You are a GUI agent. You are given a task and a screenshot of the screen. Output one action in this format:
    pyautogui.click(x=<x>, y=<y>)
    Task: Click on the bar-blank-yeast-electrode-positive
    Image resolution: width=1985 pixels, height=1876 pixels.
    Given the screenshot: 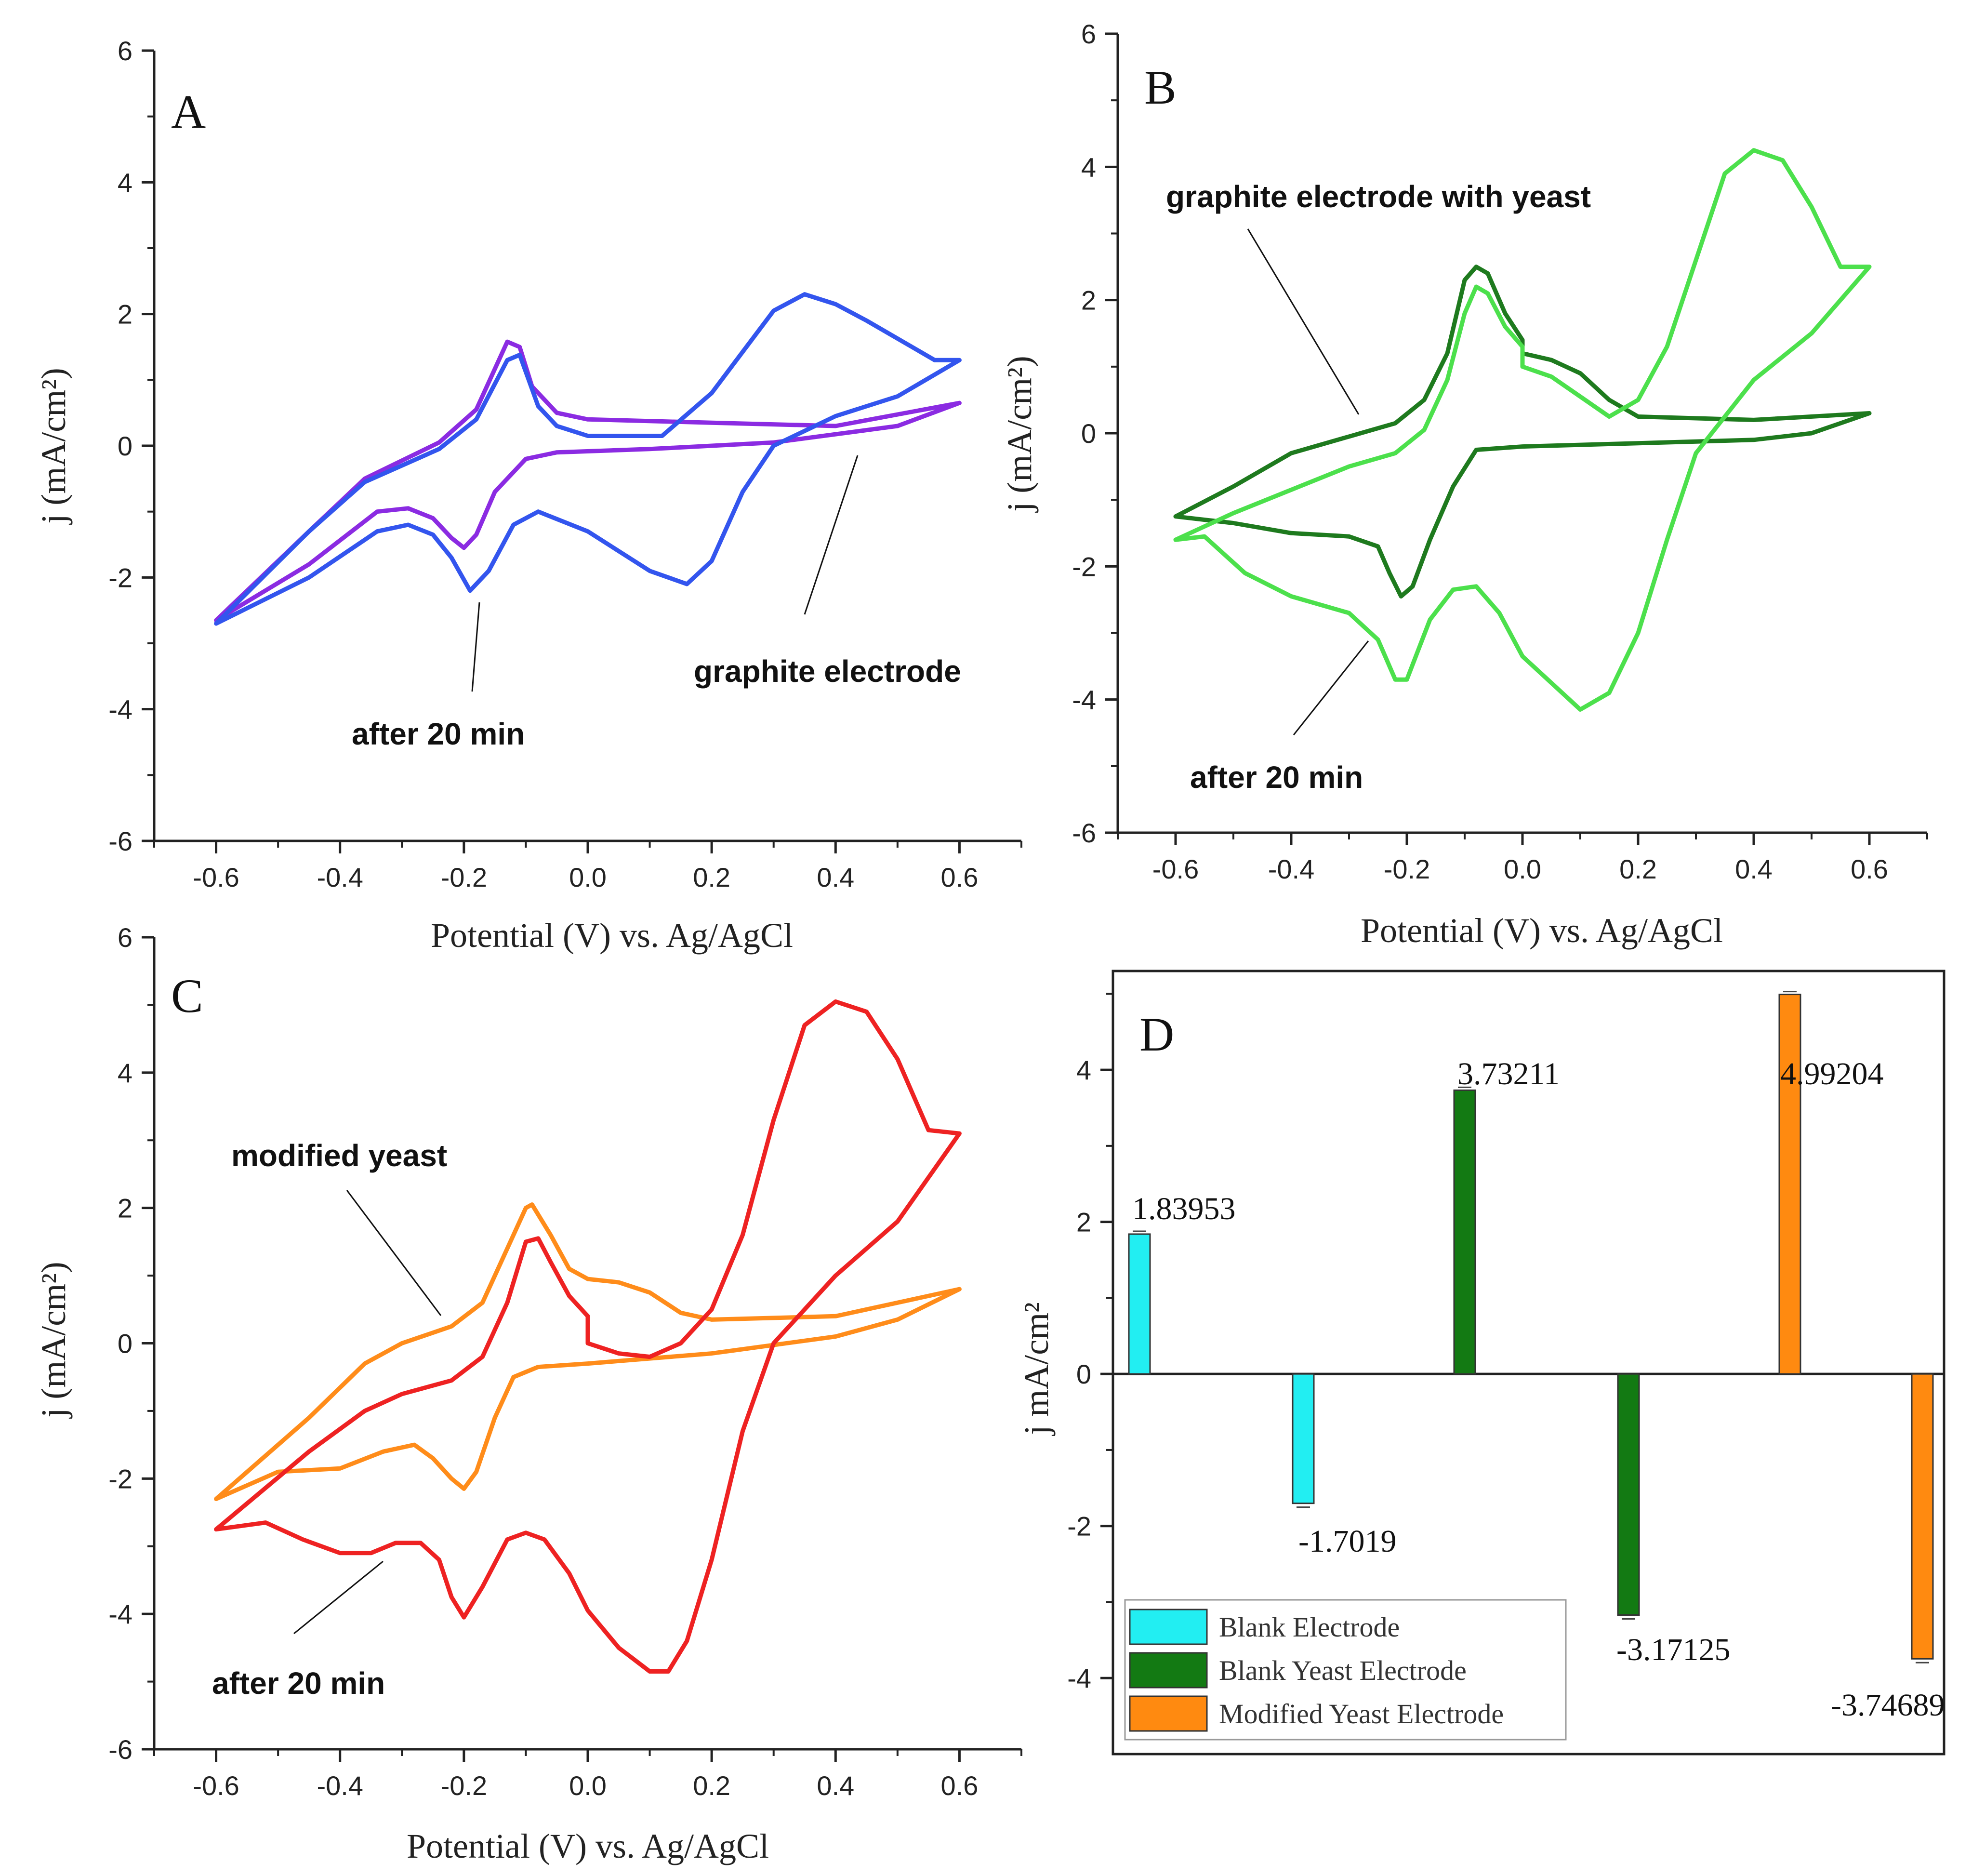 What is the action you would take?
    pyautogui.click(x=1465, y=1232)
    